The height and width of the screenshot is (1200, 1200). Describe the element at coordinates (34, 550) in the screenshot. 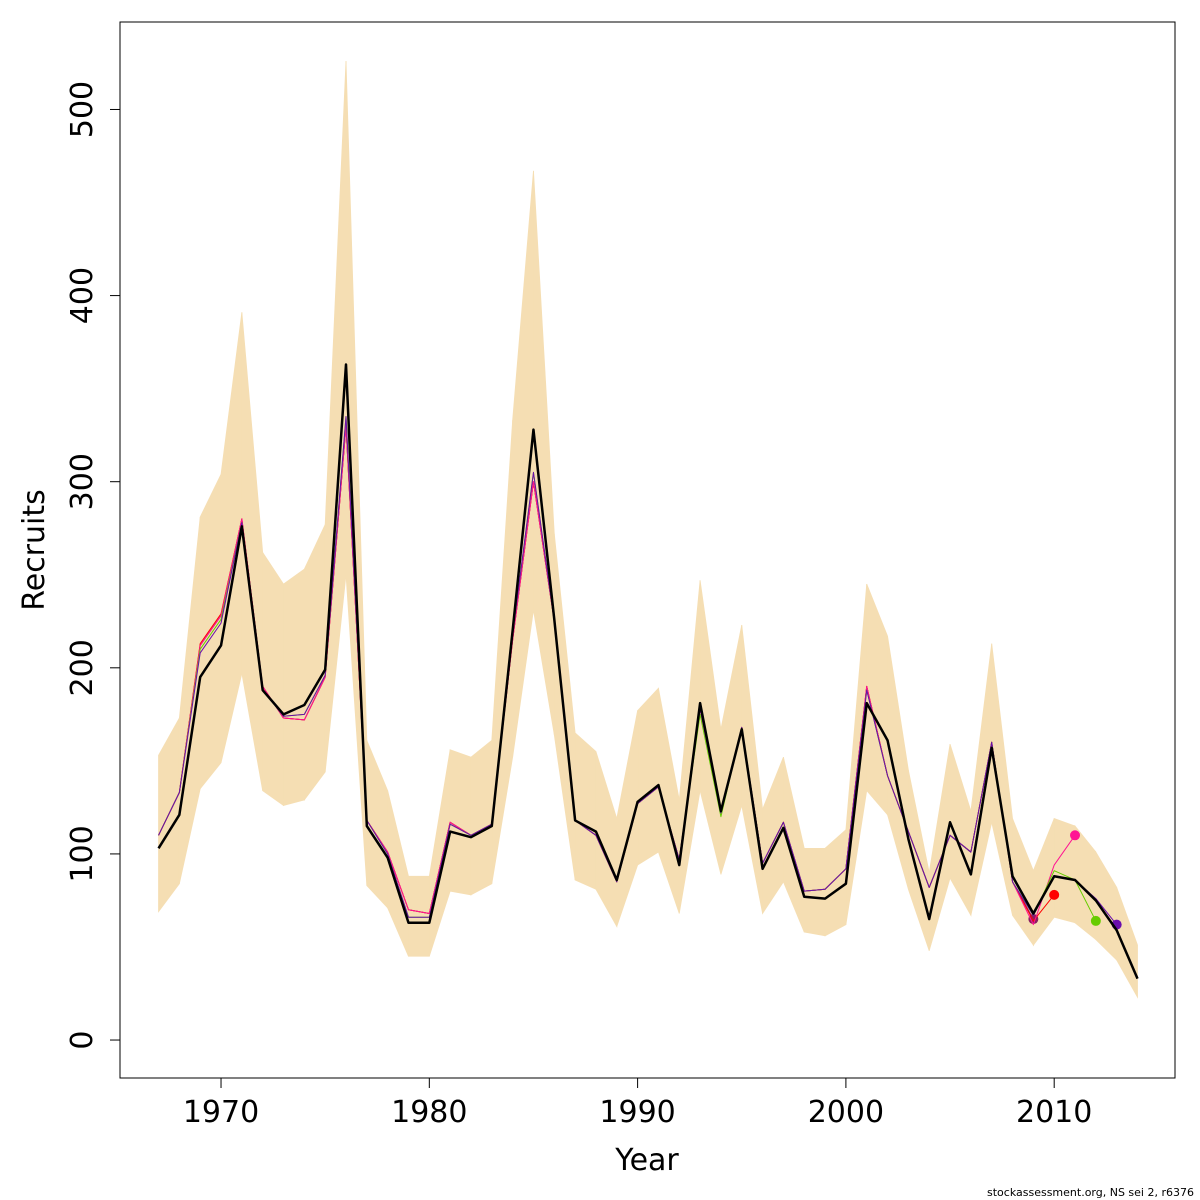

I see `y-axis-label: Recruits` at that location.